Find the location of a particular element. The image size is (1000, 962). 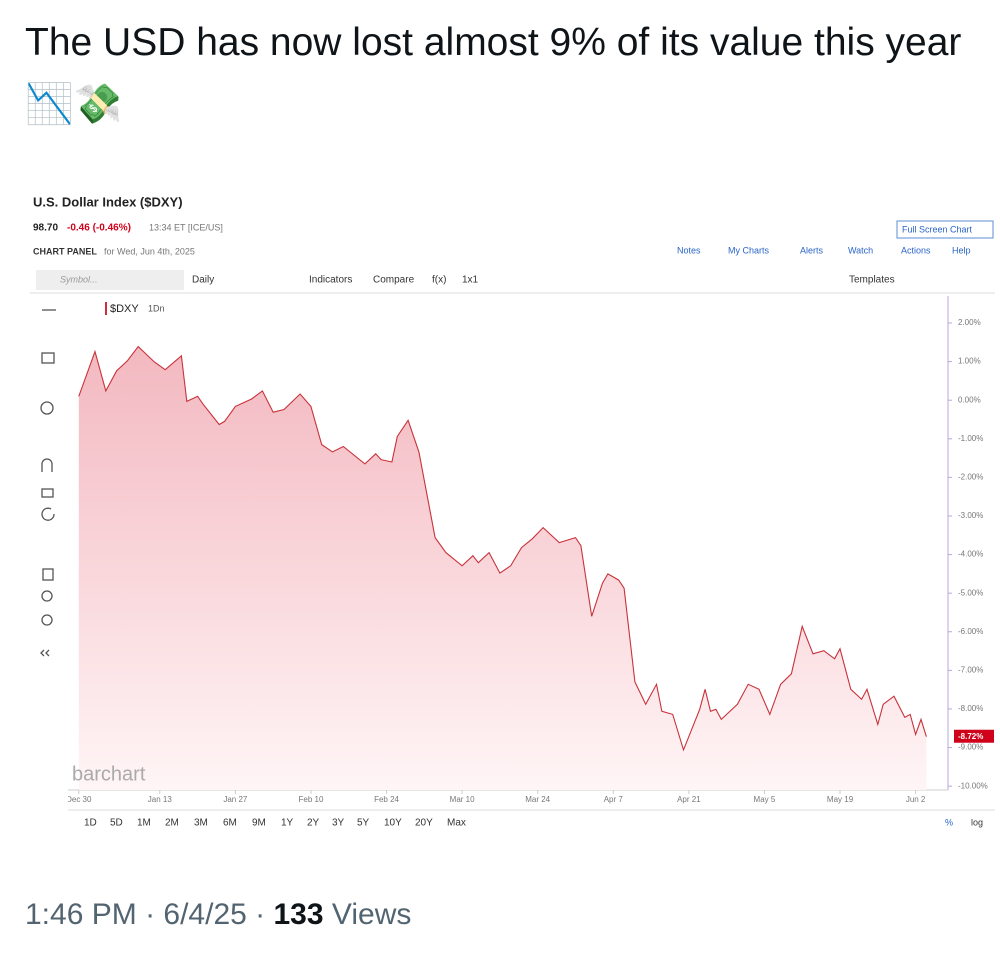

range-button: 1Y is located at coordinates (287, 823).